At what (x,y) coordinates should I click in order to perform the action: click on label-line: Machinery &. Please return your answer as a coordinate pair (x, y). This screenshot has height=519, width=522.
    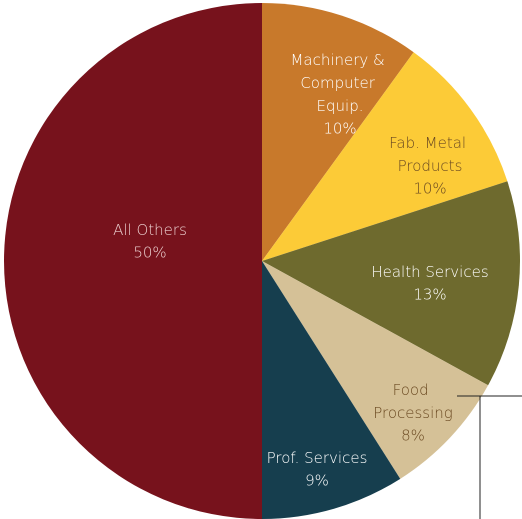
    Looking at the image, I should click on (339, 60).